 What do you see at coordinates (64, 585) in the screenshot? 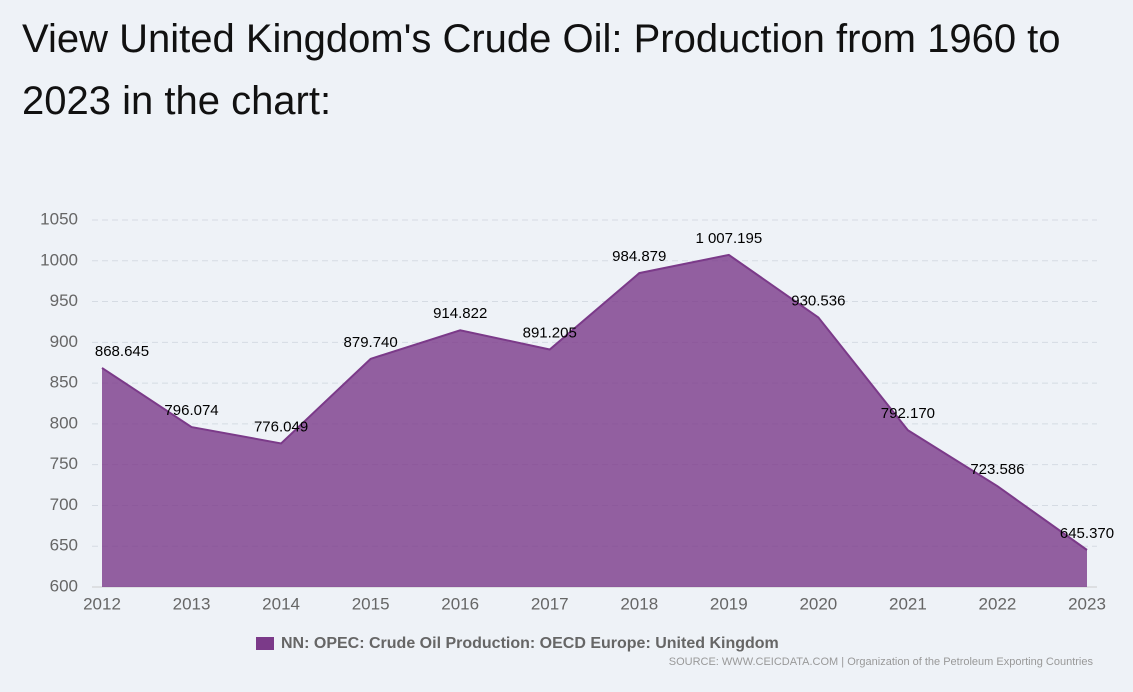
I see `y-tick-label: 600` at bounding box center [64, 585].